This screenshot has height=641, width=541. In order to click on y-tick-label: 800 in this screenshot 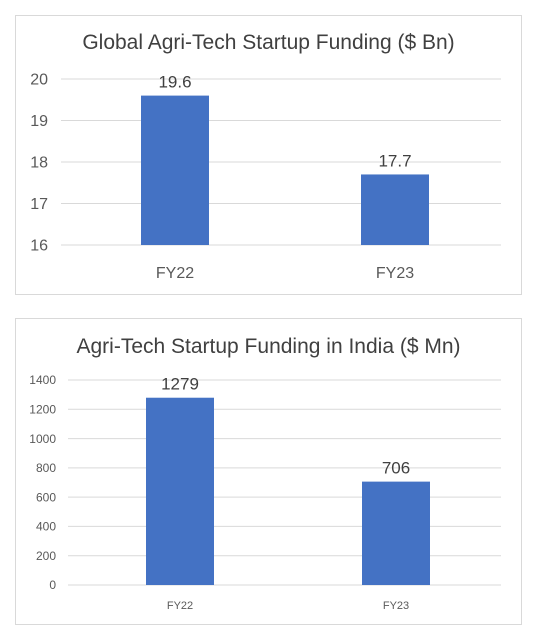, I will do `click(46, 468)`.